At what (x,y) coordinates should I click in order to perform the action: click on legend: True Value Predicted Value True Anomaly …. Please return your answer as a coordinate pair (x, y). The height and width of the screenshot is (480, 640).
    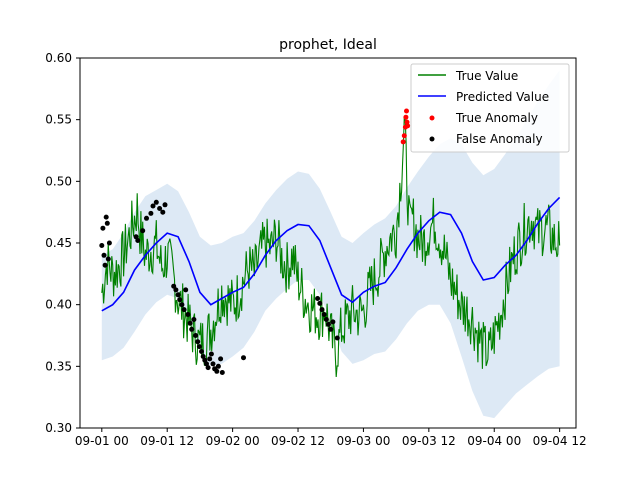
    Looking at the image, I should click on (490, 108).